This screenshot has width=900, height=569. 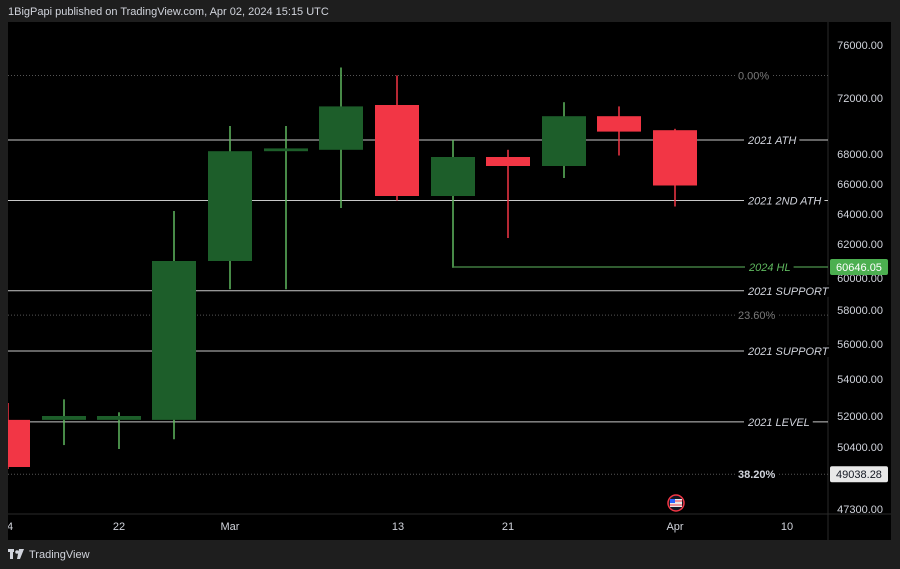 I want to click on level-label: 38.20%, so click(x=757, y=475).